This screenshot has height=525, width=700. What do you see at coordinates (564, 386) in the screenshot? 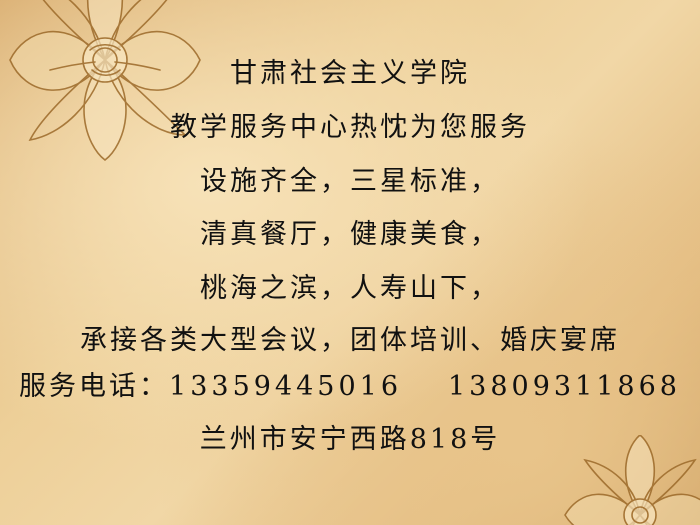
I see `phone-number-2: 13809311868` at bounding box center [564, 386].